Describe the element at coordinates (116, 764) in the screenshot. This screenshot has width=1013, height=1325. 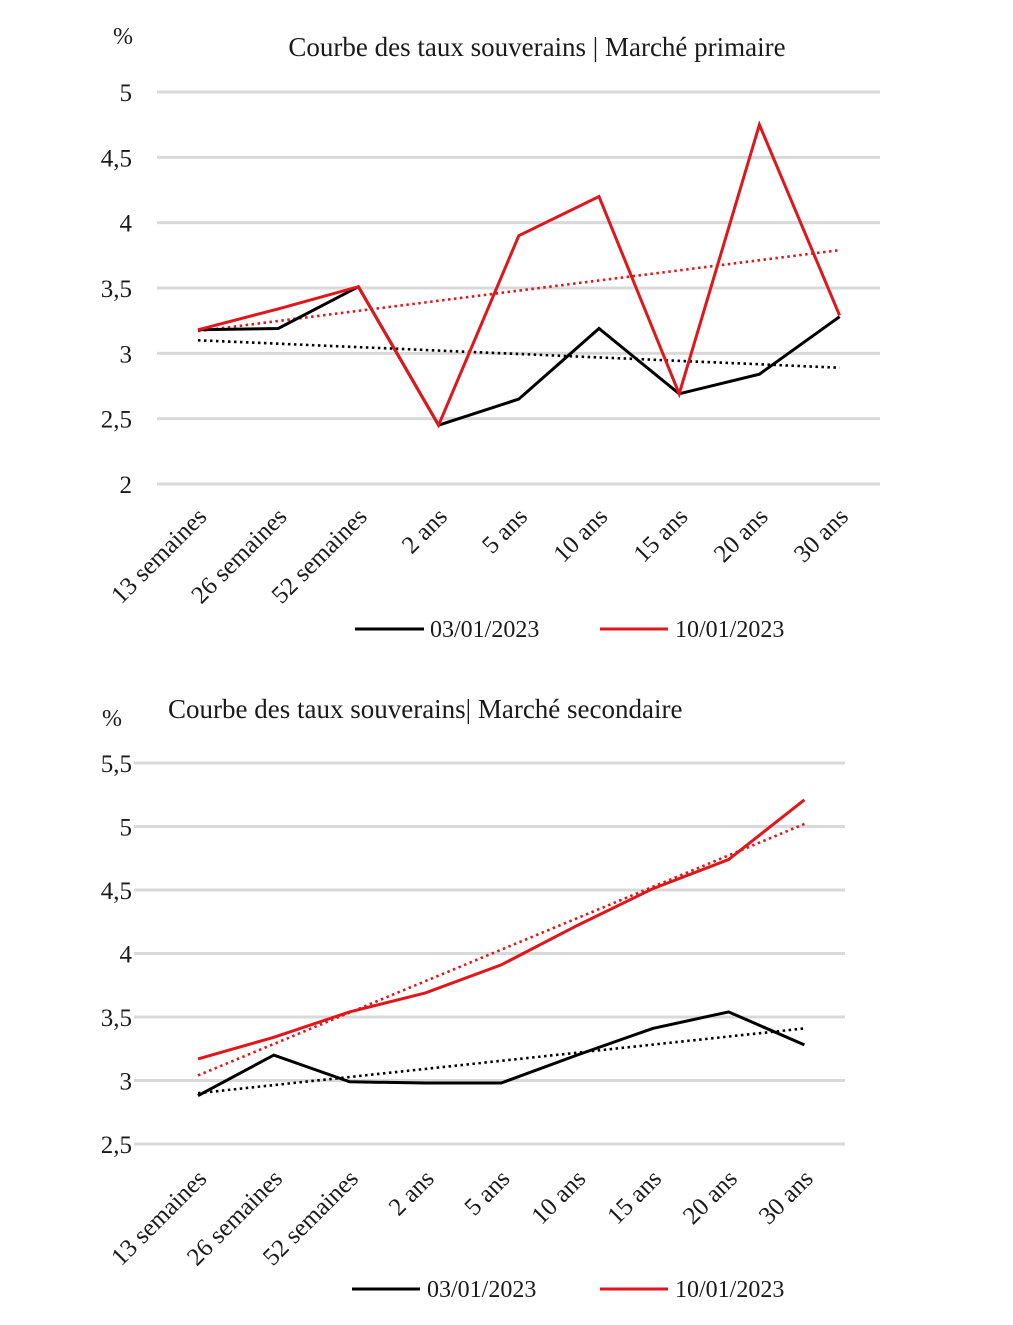
I see `y-tick-label: 5,5` at that location.